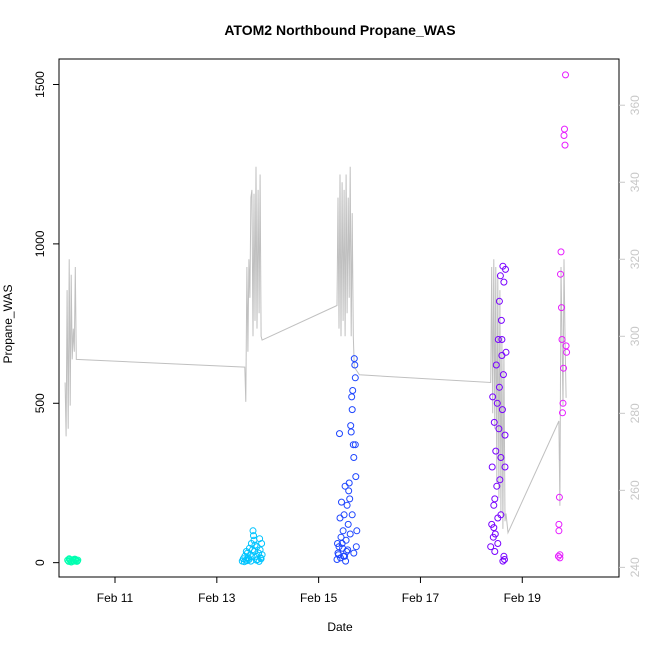  I want to click on x-tick-label: Feb 11, so click(115, 598).